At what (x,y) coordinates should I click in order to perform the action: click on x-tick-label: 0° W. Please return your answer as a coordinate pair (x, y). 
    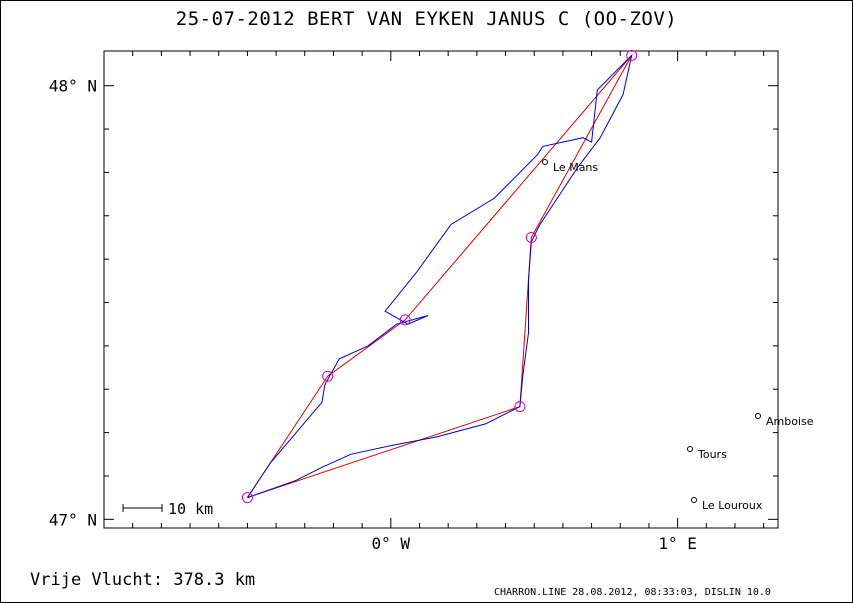
    Looking at the image, I should click on (391, 543).